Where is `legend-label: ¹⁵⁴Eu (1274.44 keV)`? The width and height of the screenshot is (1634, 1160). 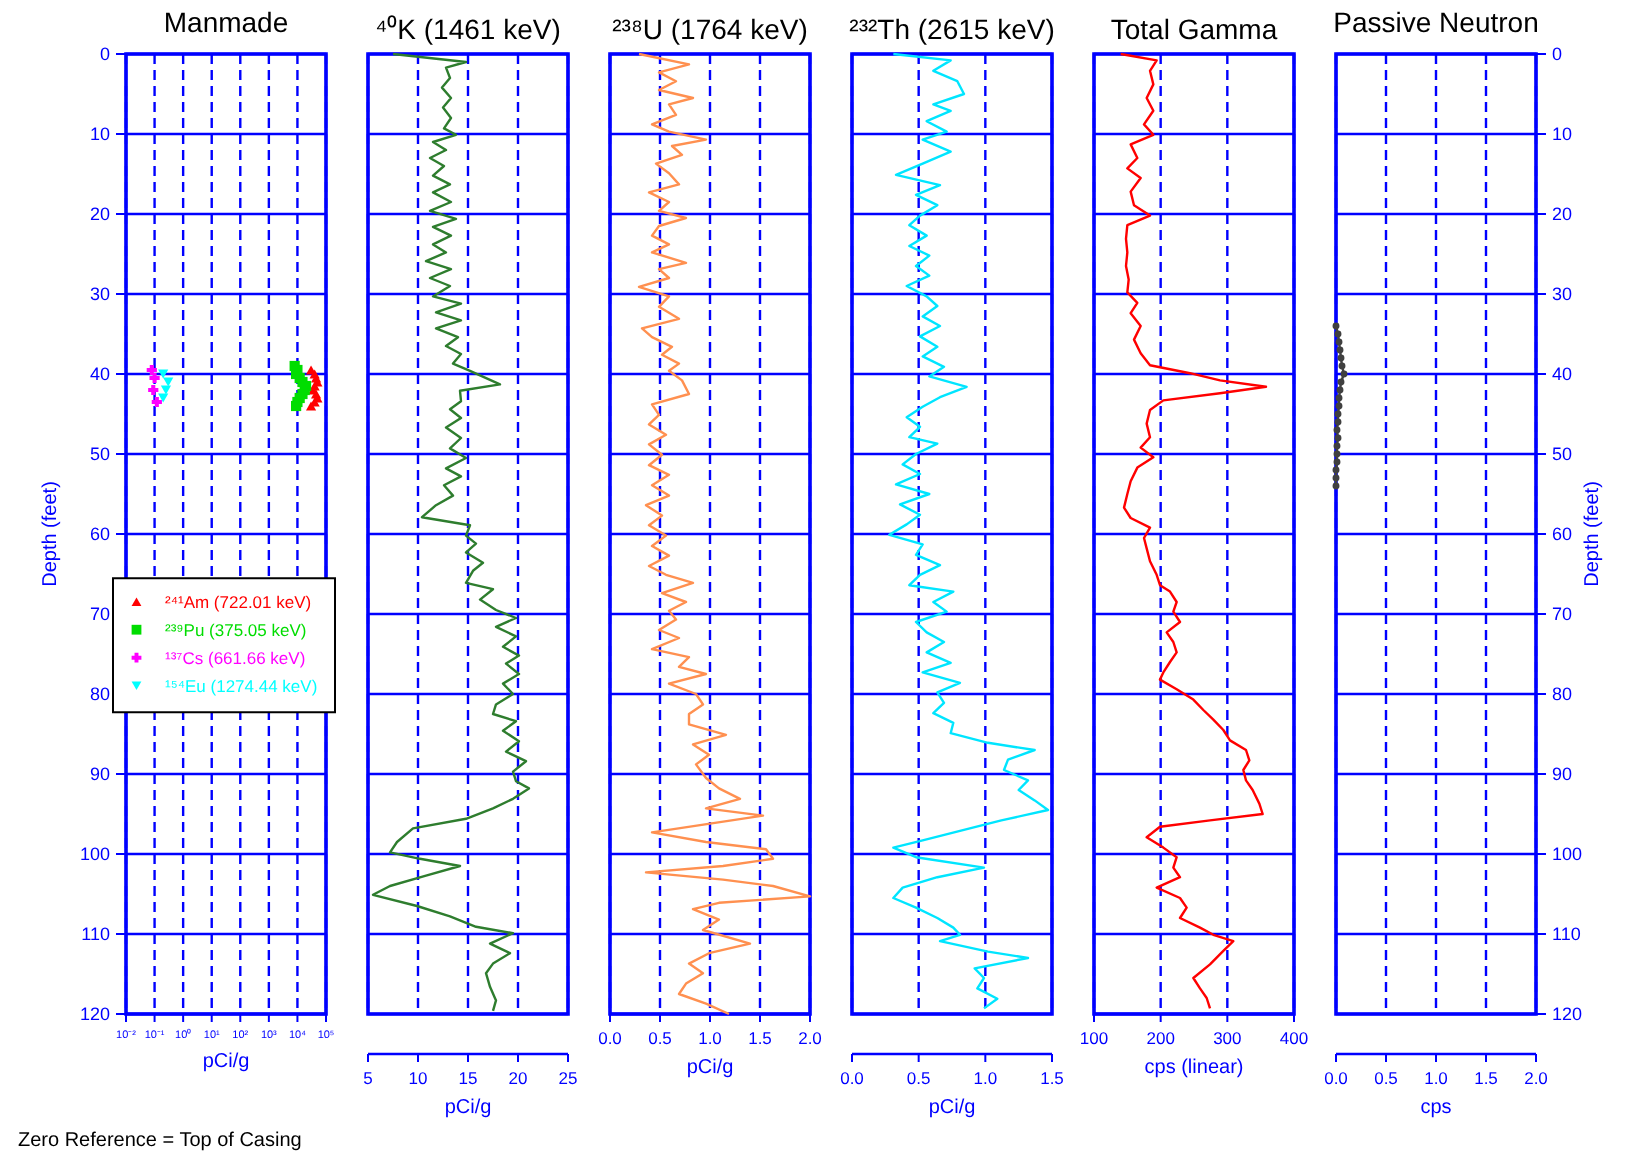 legend-label: ¹⁵⁴Eu (1274.44 keV) is located at coordinates (241, 685).